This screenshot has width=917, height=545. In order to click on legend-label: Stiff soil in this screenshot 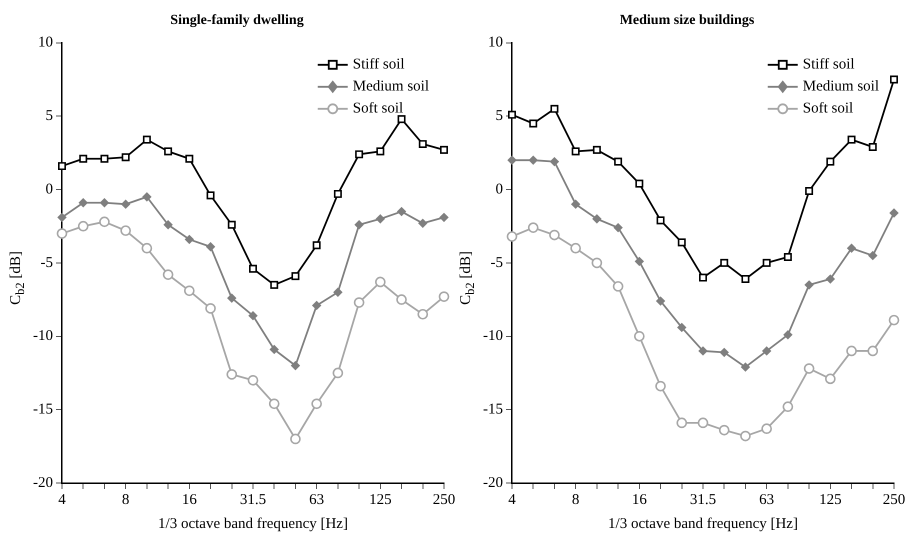, I will do `click(378, 64)`.